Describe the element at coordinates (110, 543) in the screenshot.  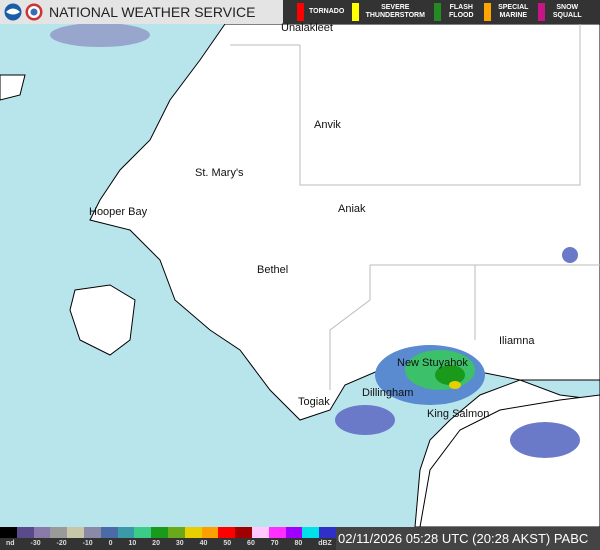
I see `legend-label: 0` at that location.